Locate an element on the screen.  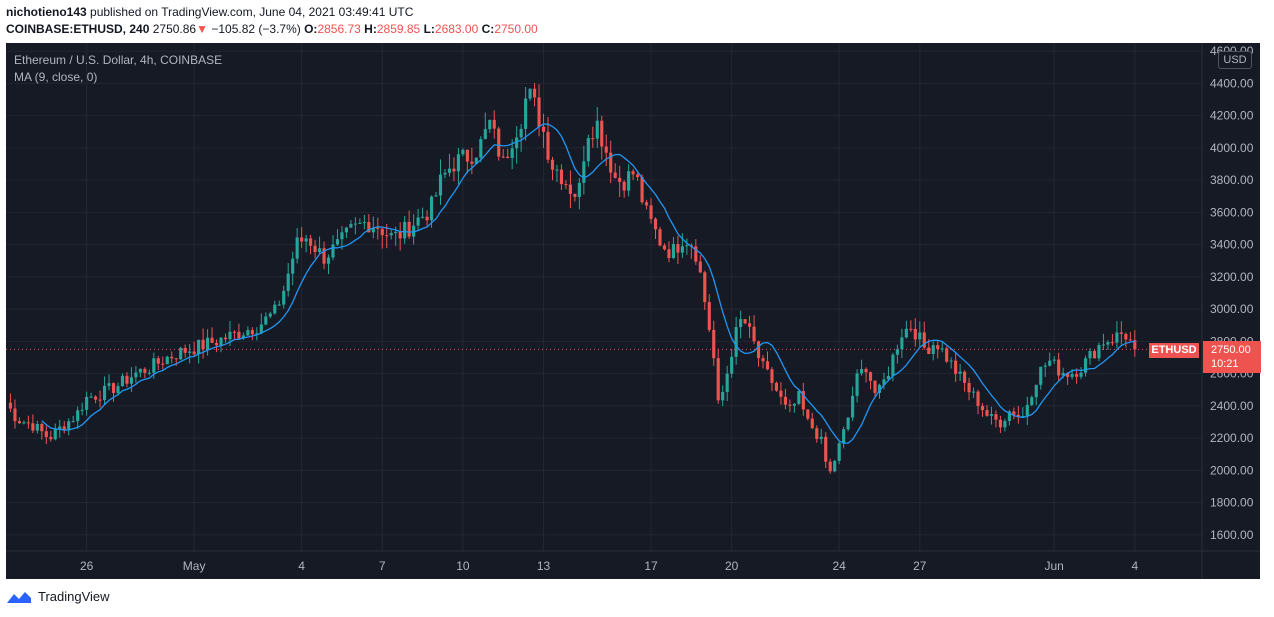
y-tick-label: 3400.00 is located at coordinates (1232, 245).